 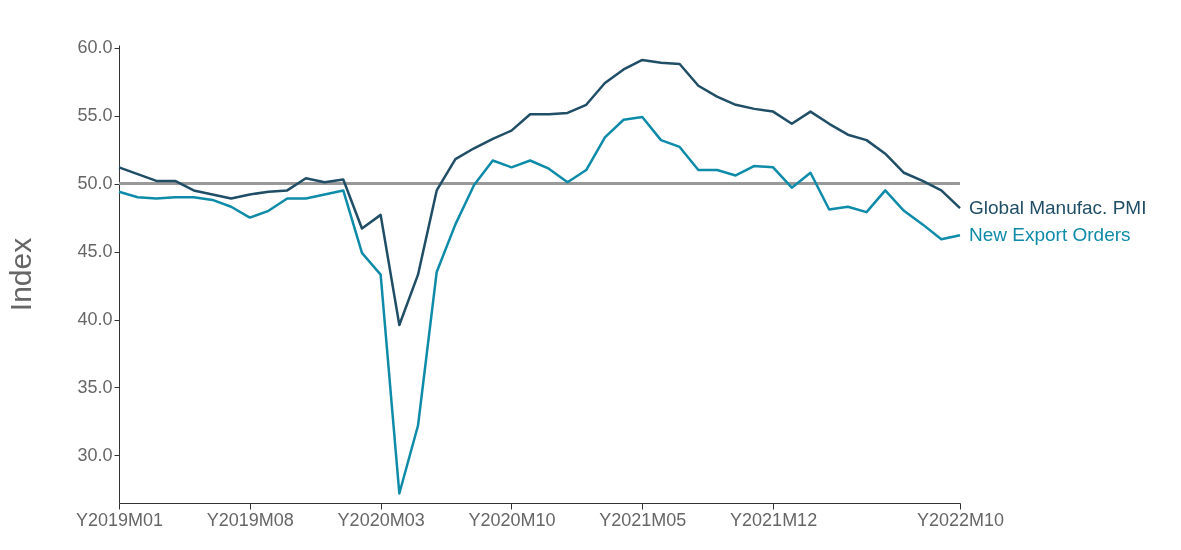 What do you see at coordinates (119, 519) in the screenshot?
I see `x-tick-label: Y2019M01` at bounding box center [119, 519].